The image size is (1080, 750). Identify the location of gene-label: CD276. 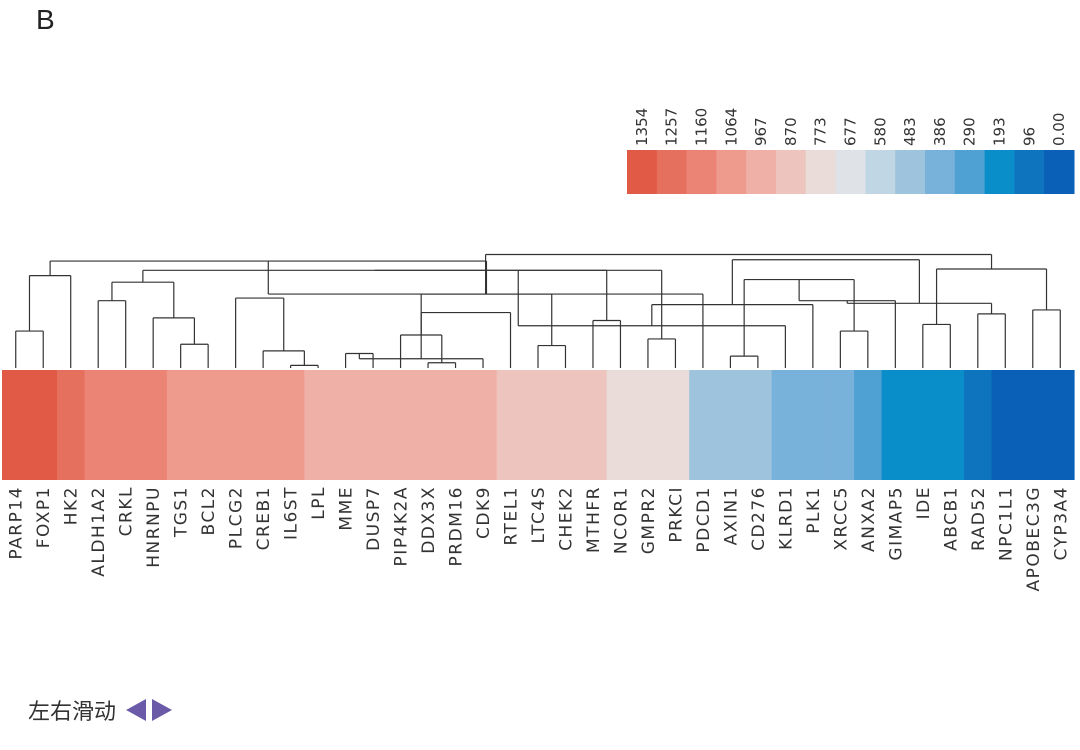
(759, 518).